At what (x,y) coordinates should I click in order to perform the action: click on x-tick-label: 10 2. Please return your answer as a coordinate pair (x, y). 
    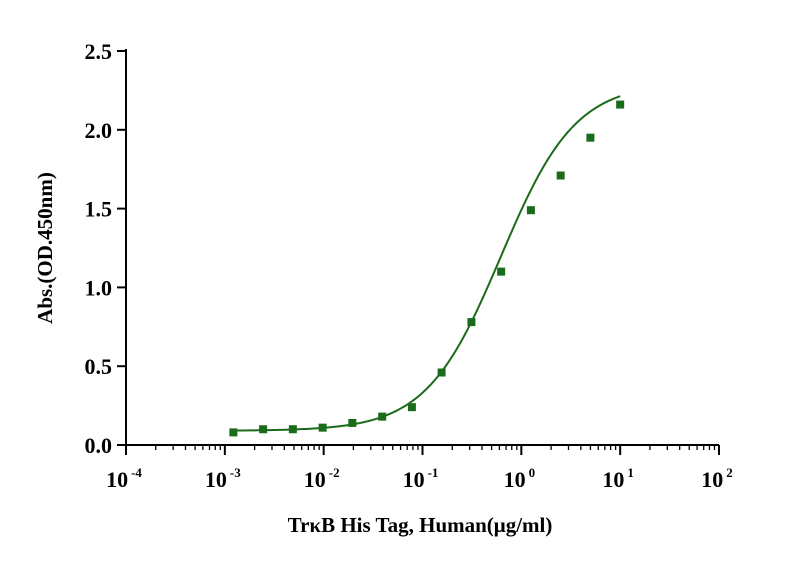
    Looking at the image, I should click on (717, 478).